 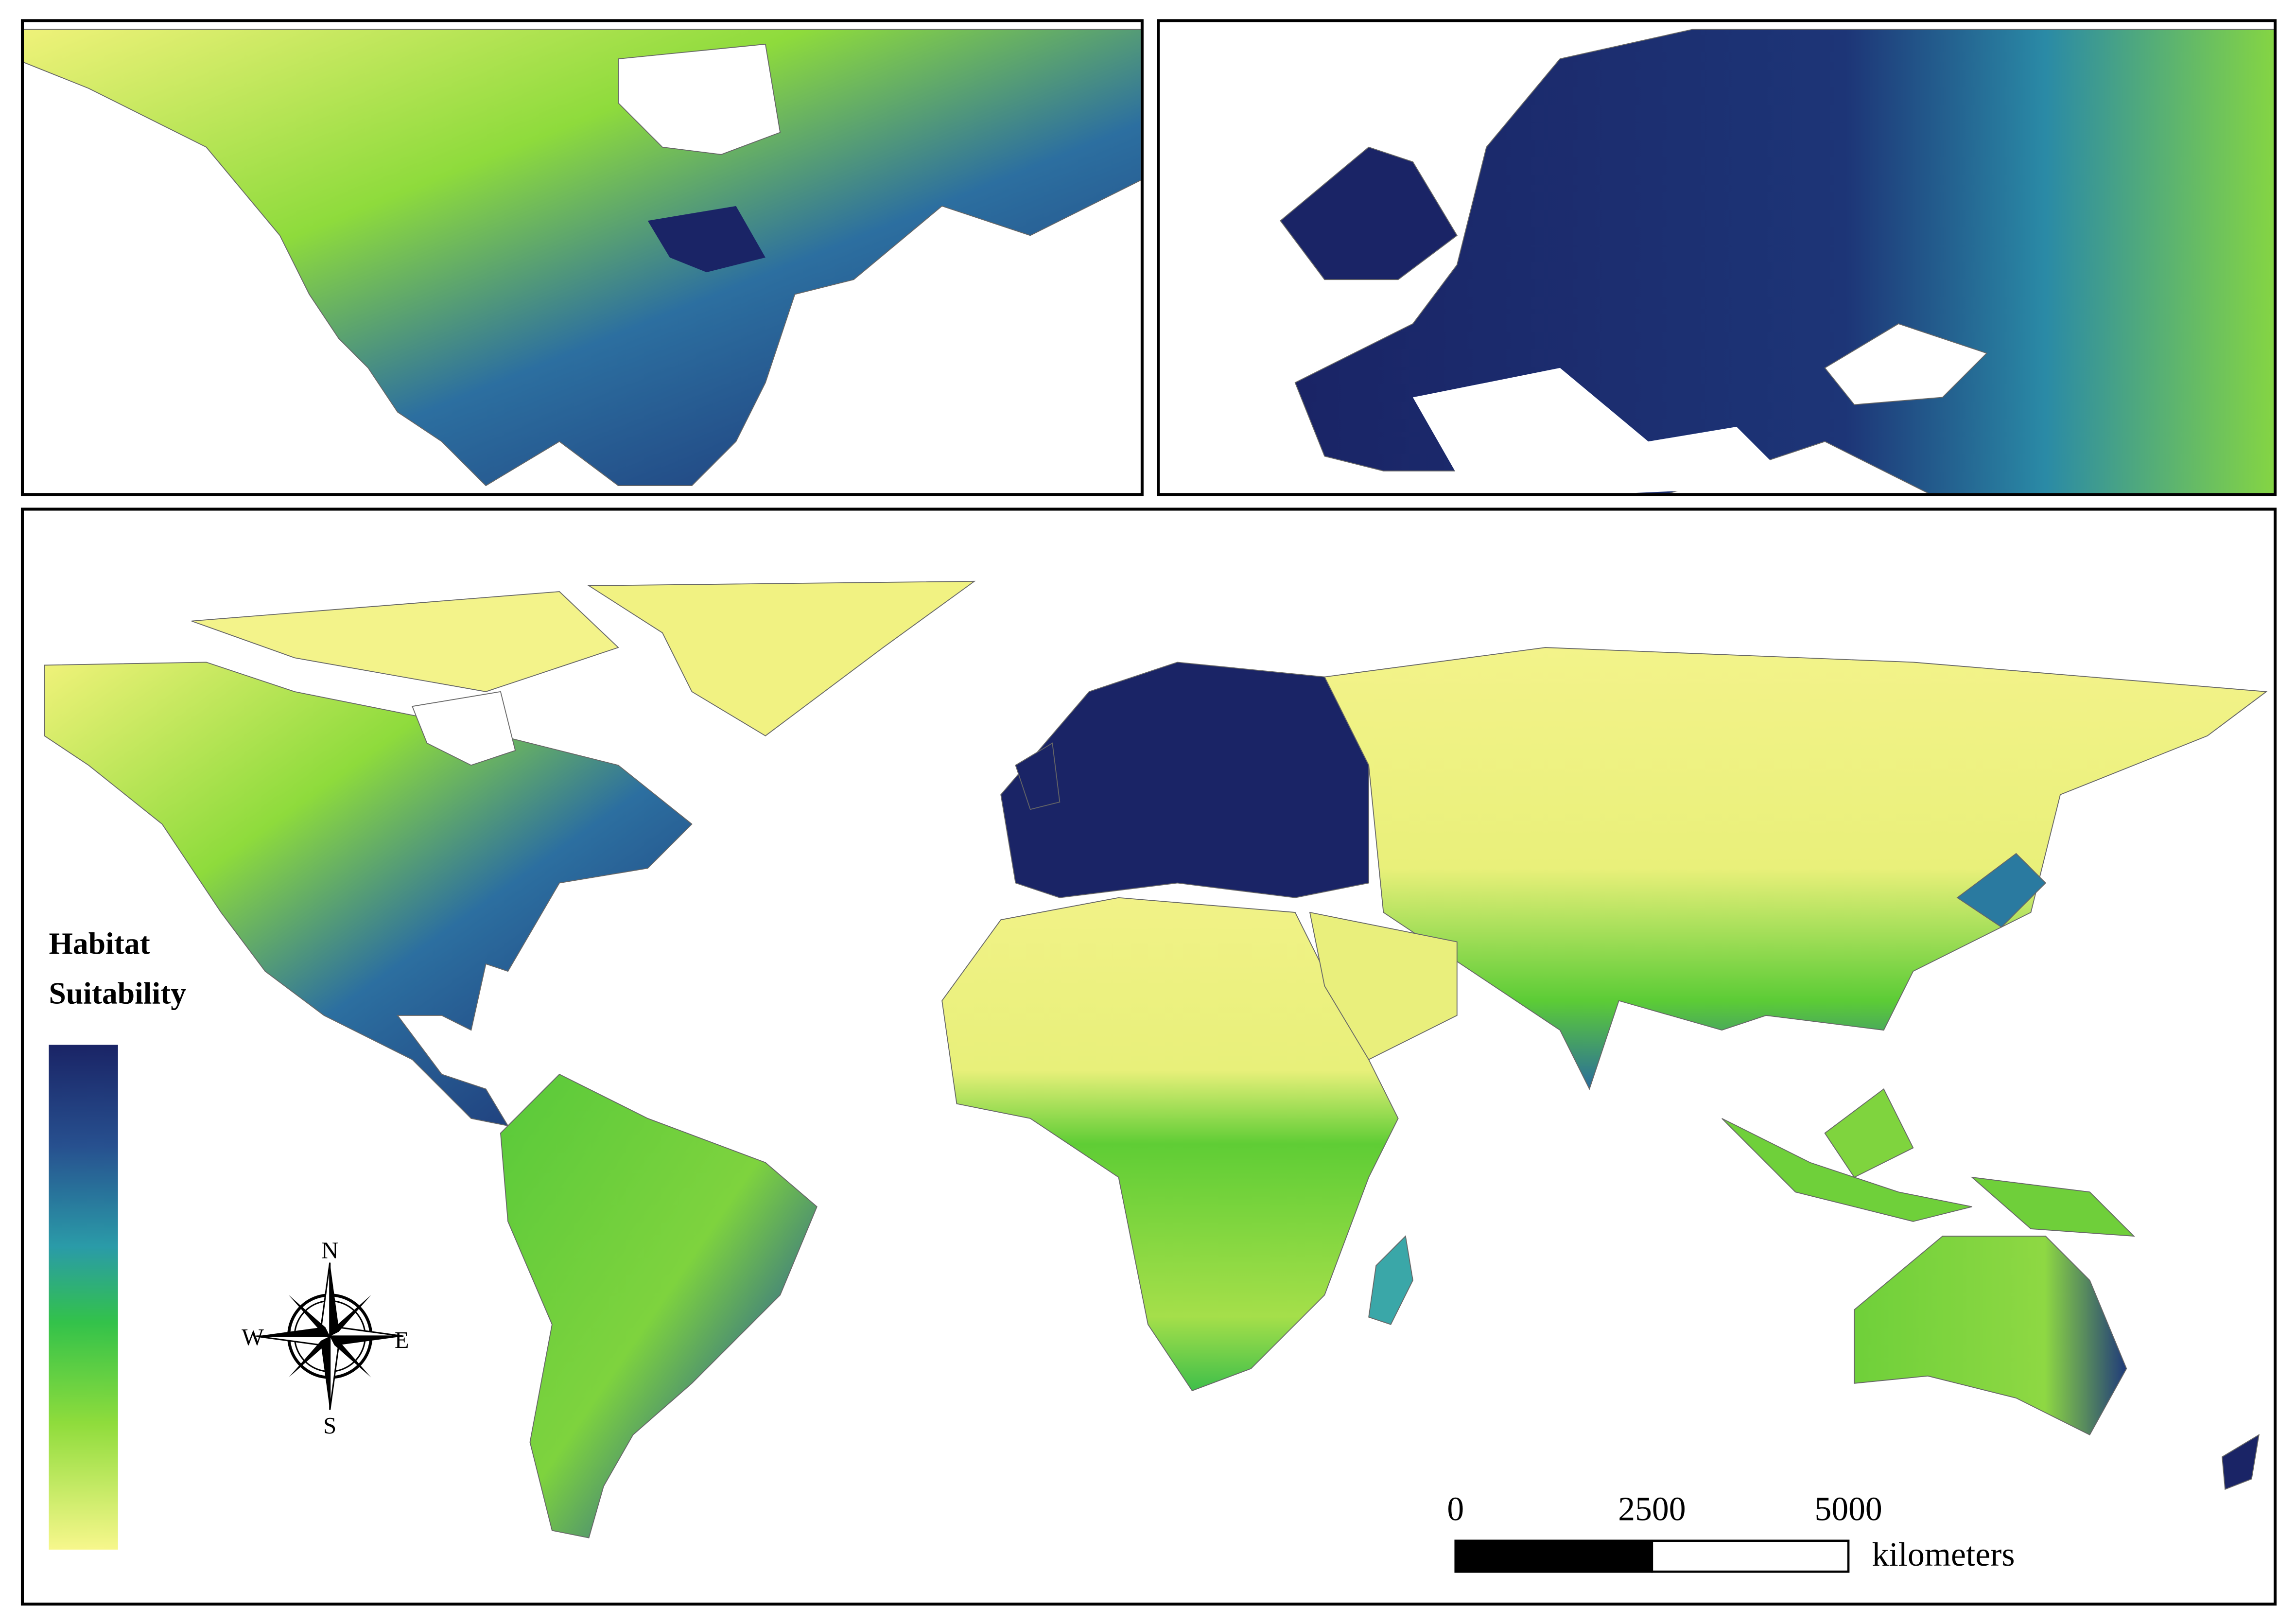 What do you see at coordinates (83, 1298) in the screenshot?
I see `color-ramp` at bounding box center [83, 1298].